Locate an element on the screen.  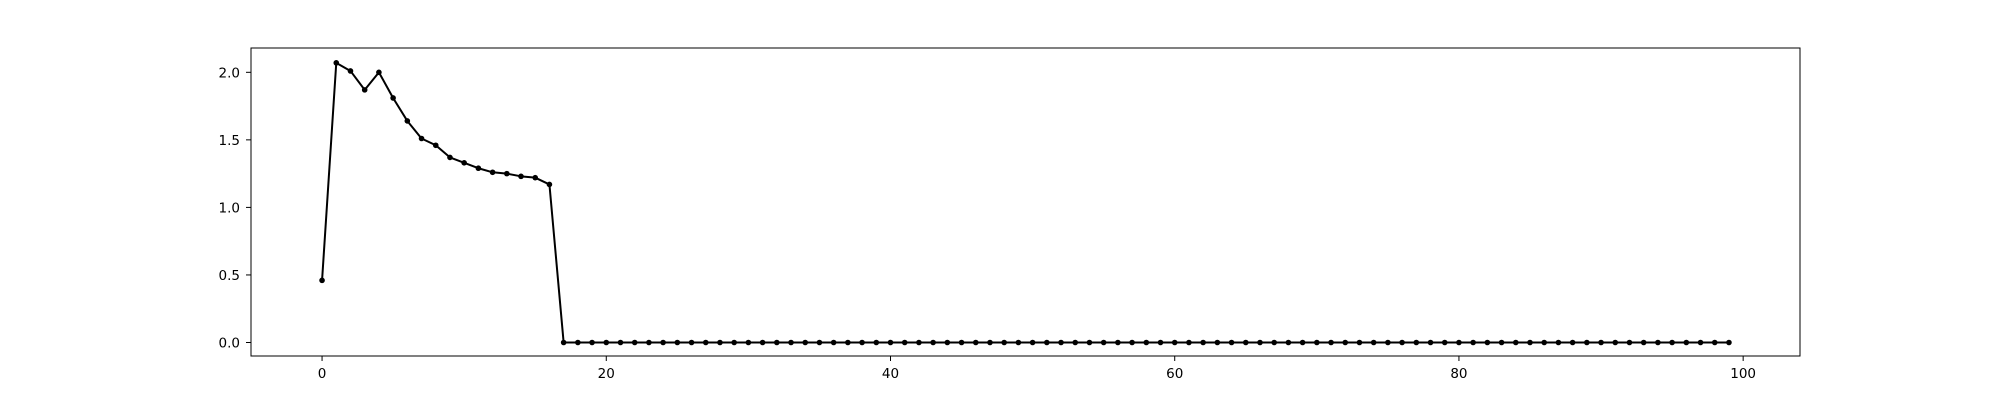
x-tick-label: 40 is located at coordinates (890, 374).